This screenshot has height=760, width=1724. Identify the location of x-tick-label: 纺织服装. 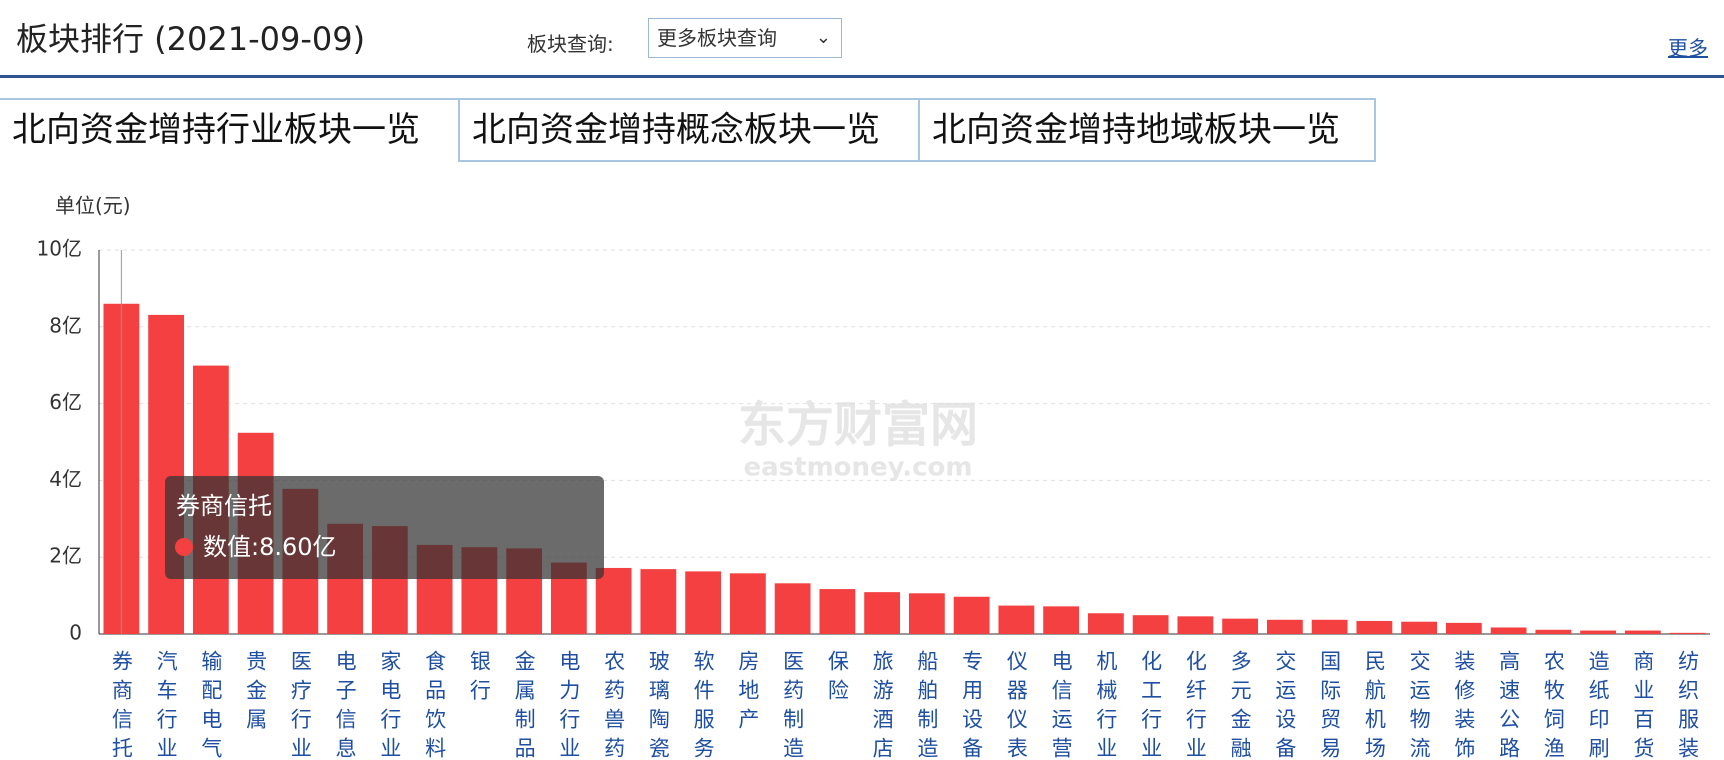
(1688, 705).